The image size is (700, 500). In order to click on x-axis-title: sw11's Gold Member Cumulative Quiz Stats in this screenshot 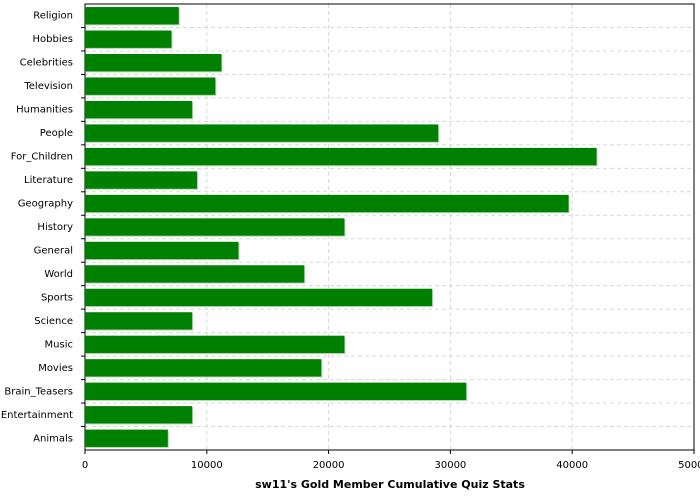, I will do `click(390, 484)`.